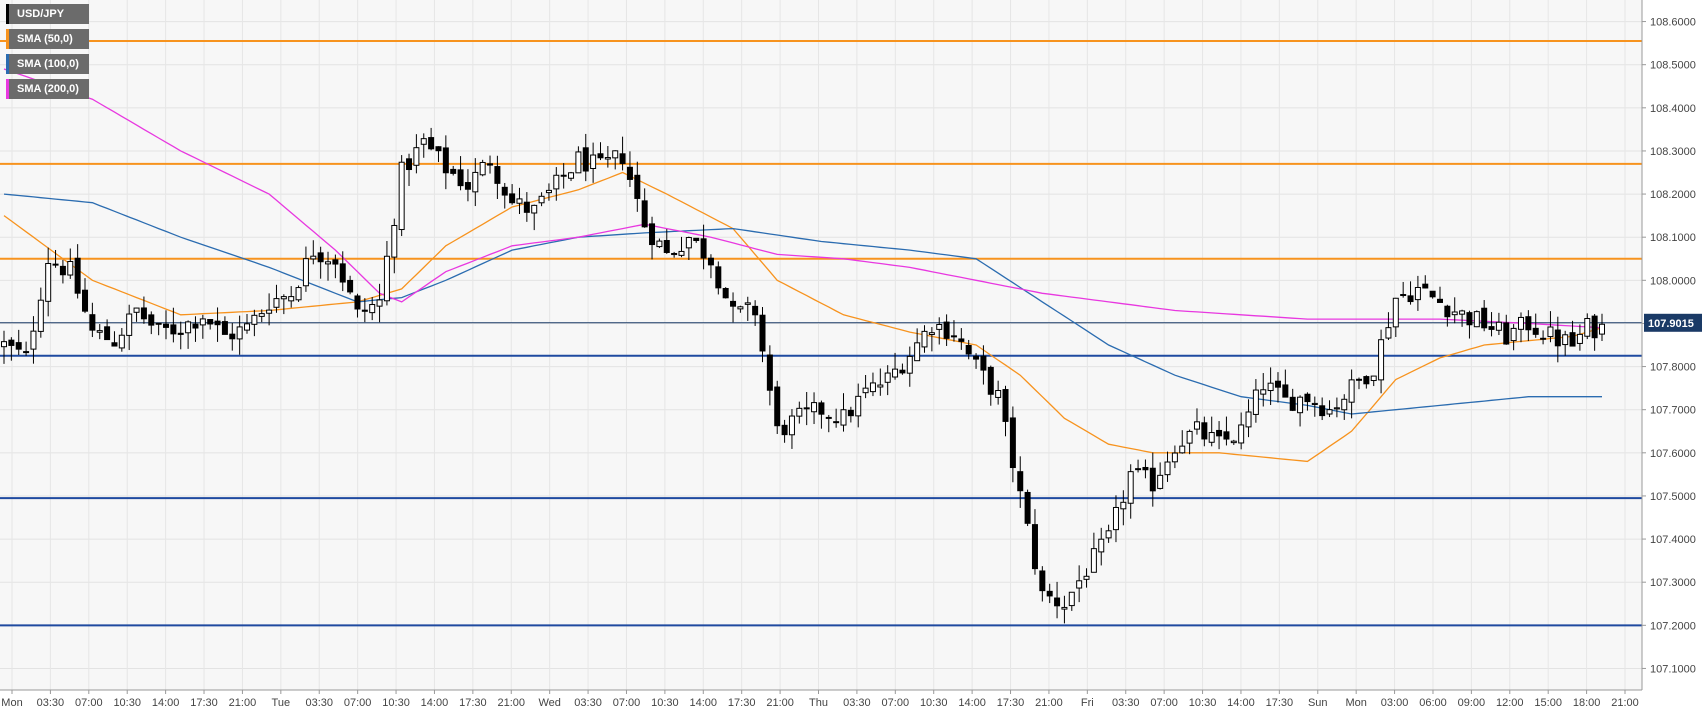 Image resolution: width=1707 pixels, height=712 pixels. I want to click on y-tick-label: 107.6000, so click(1673, 454).